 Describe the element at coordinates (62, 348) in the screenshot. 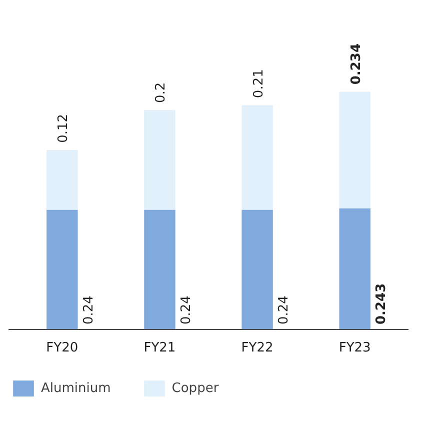

I see `x-tick-label: FY20` at that location.